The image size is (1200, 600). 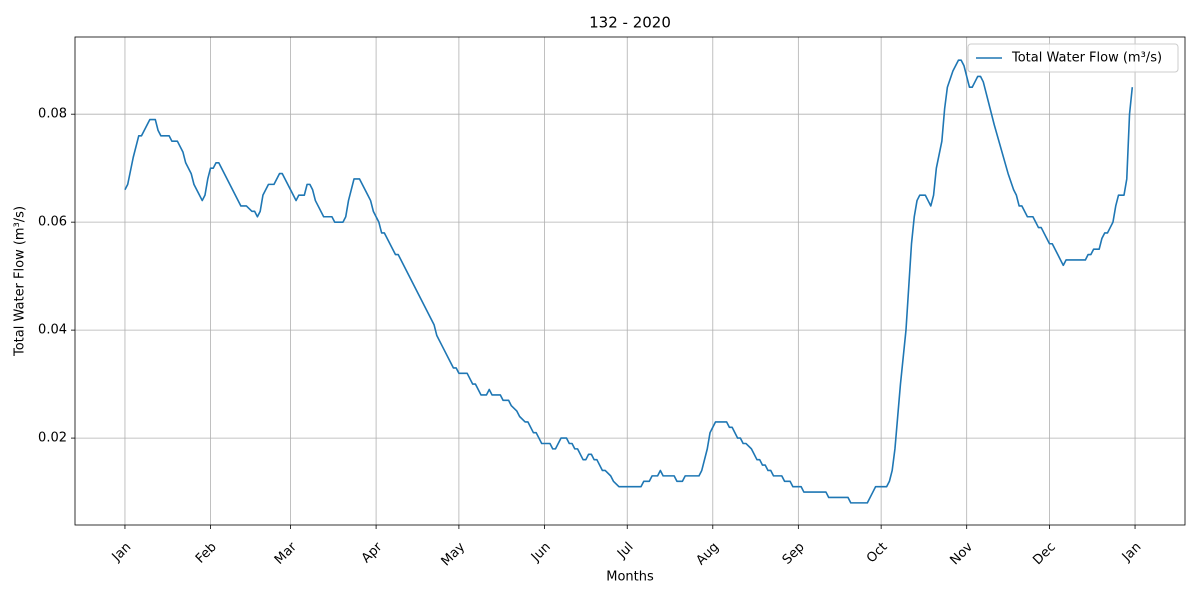 I want to click on legend-box, so click(x=1073, y=58).